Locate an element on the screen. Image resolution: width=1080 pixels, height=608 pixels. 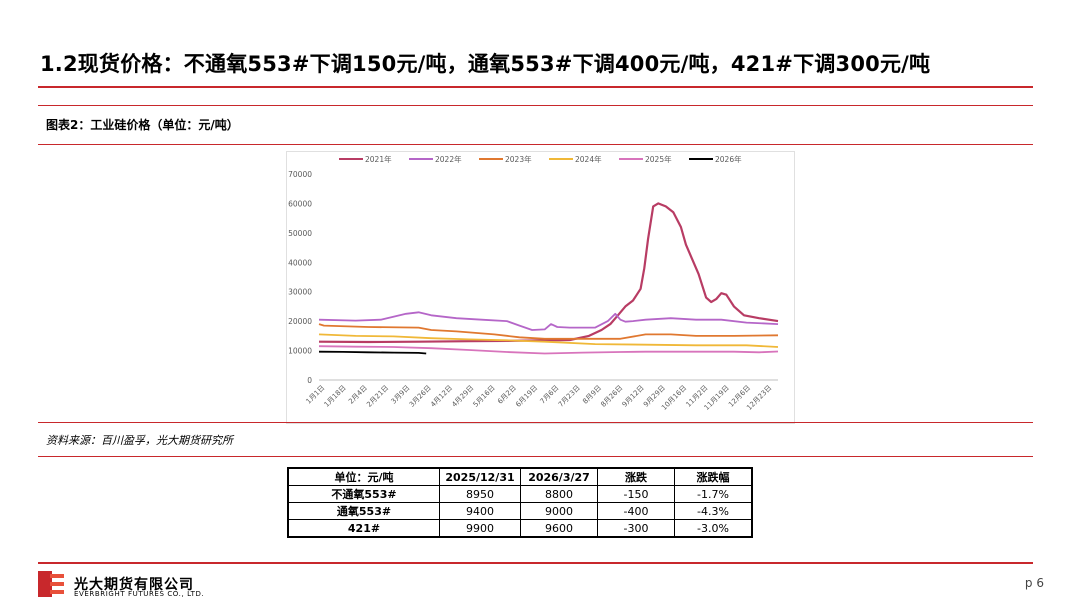
x-tick-label: 5月16日 is located at coordinates (484, 396).